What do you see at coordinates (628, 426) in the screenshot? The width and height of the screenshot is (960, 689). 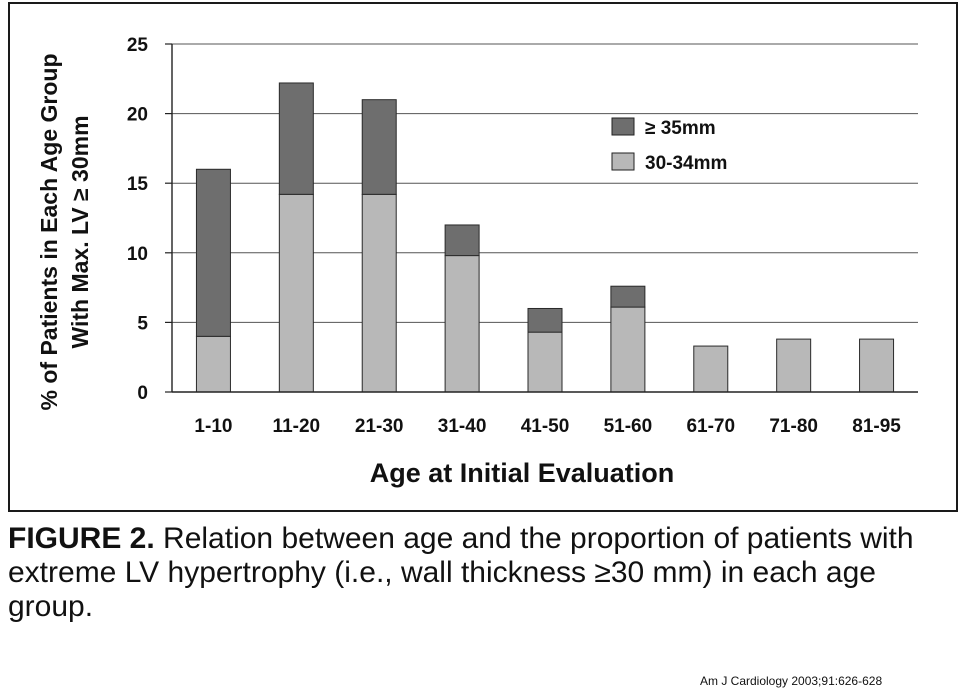 I see `x-tick-label-51-60: 51-60` at bounding box center [628, 426].